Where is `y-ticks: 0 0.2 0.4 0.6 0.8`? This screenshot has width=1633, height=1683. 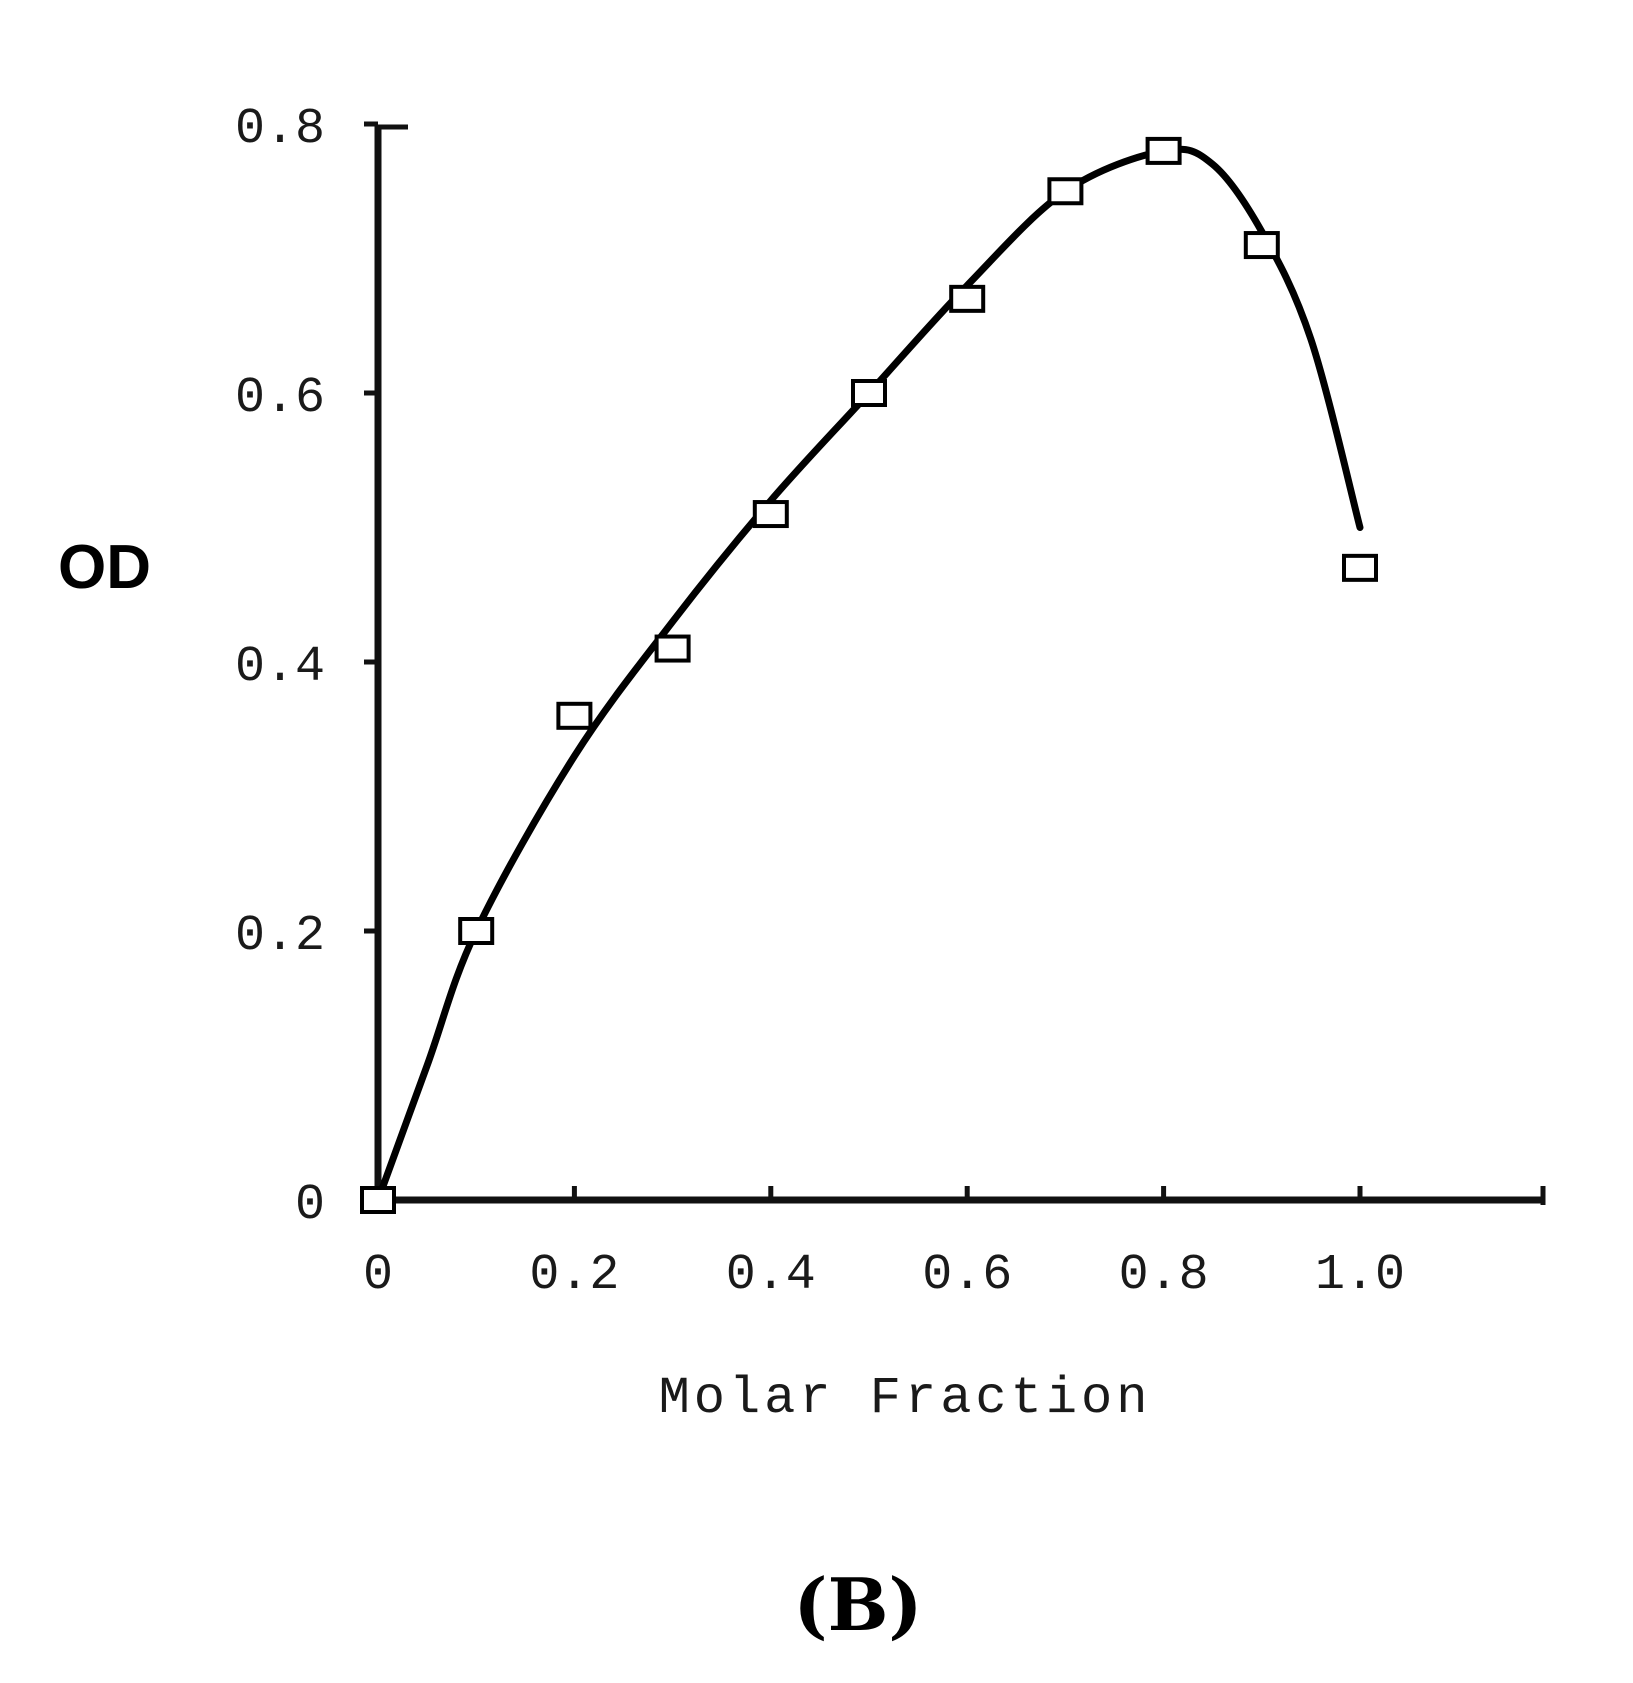
y-ticks: 0 0.2 0.4 0.6 0.8 is located at coordinates (321, 667).